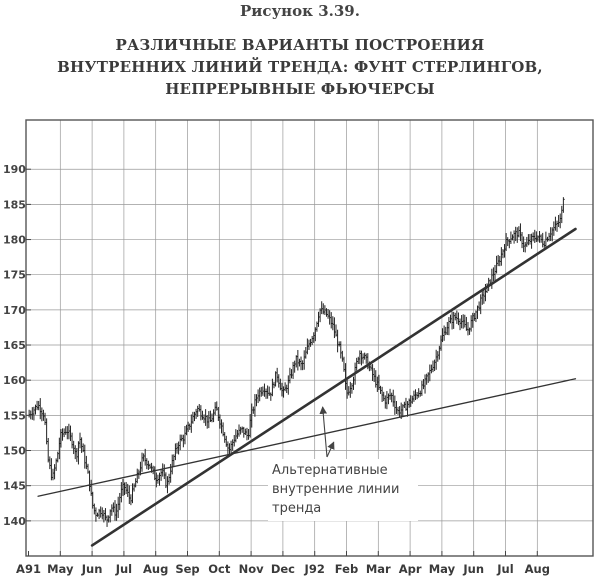 Image resolution: width=600 pixels, height=577 pixels. Describe the element at coordinates (14, 310) in the screenshot. I see `y-tick-label: 170` at that location.